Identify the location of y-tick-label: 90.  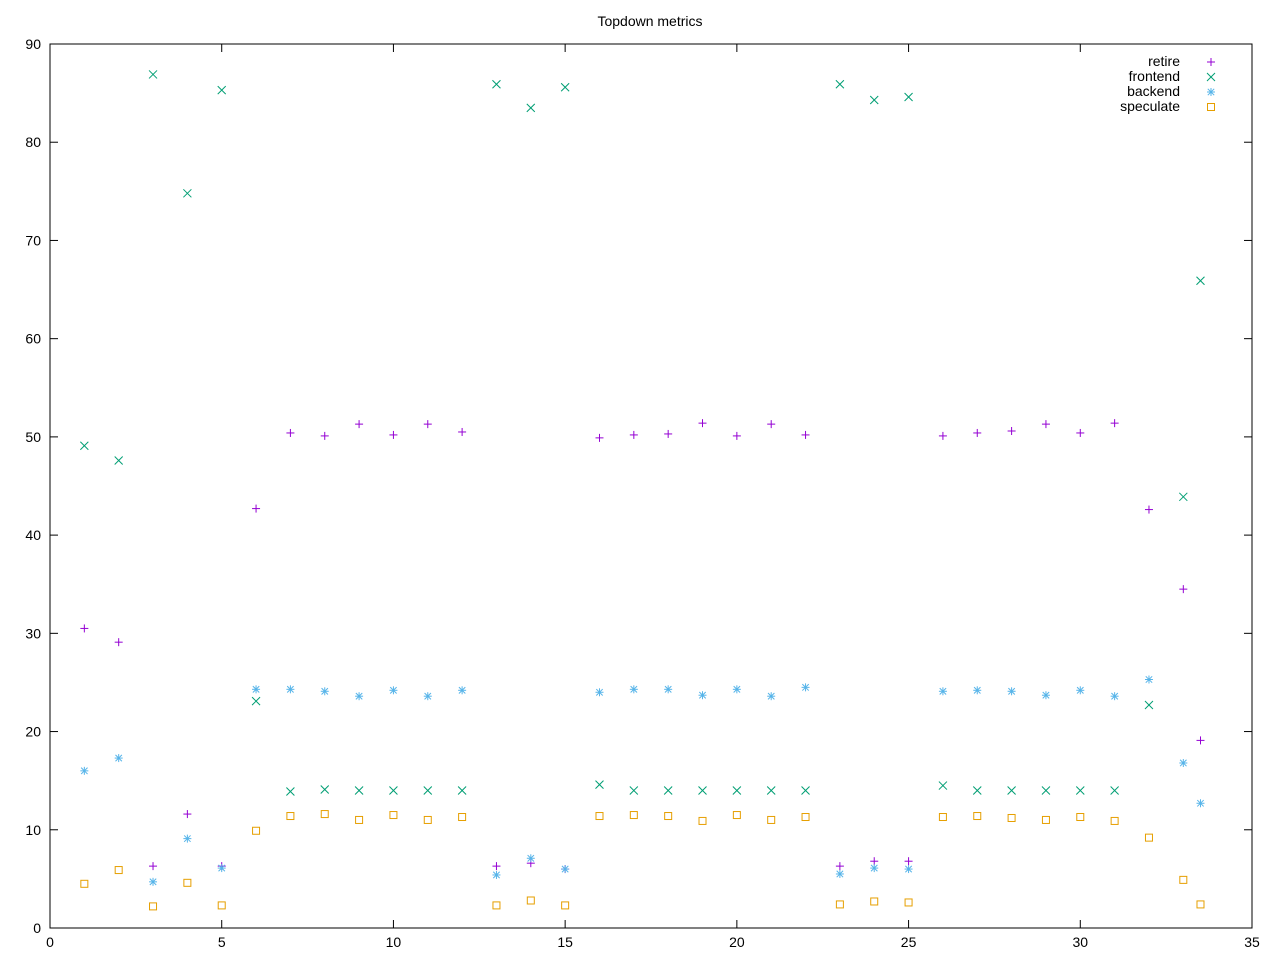
(33, 44).